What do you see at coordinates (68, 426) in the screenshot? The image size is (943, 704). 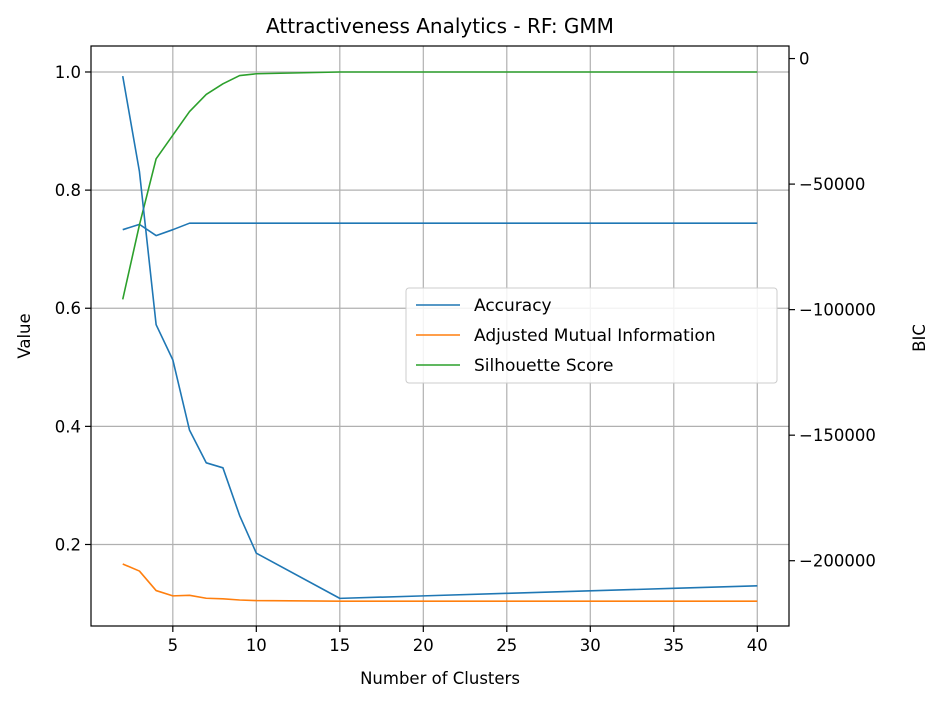 I see `y-tick-label: 0.4` at bounding box center [68, 426].